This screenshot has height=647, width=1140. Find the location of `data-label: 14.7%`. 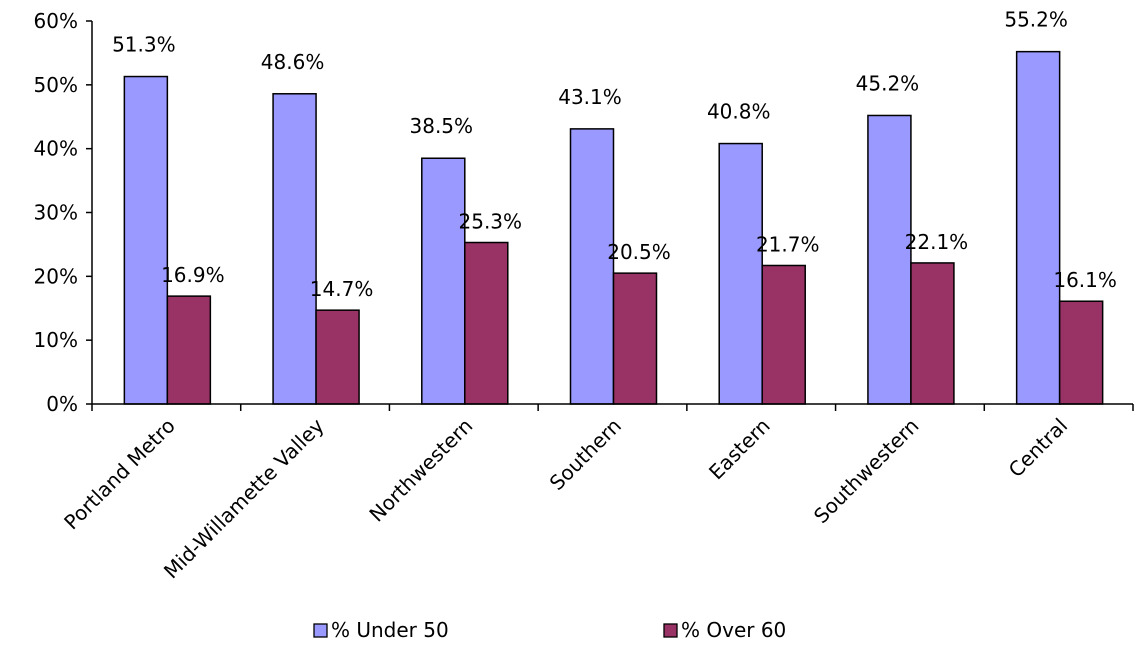

data-label: 14.7% is located at coordinates (342, 289).